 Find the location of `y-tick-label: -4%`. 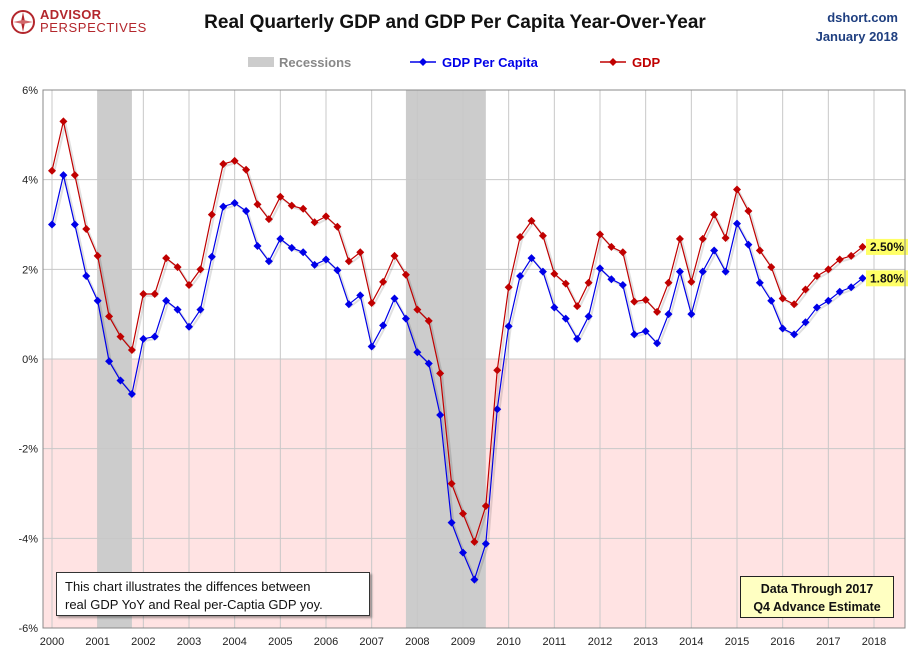

y-tick-label: -4% is located at coordinates (28, 539).